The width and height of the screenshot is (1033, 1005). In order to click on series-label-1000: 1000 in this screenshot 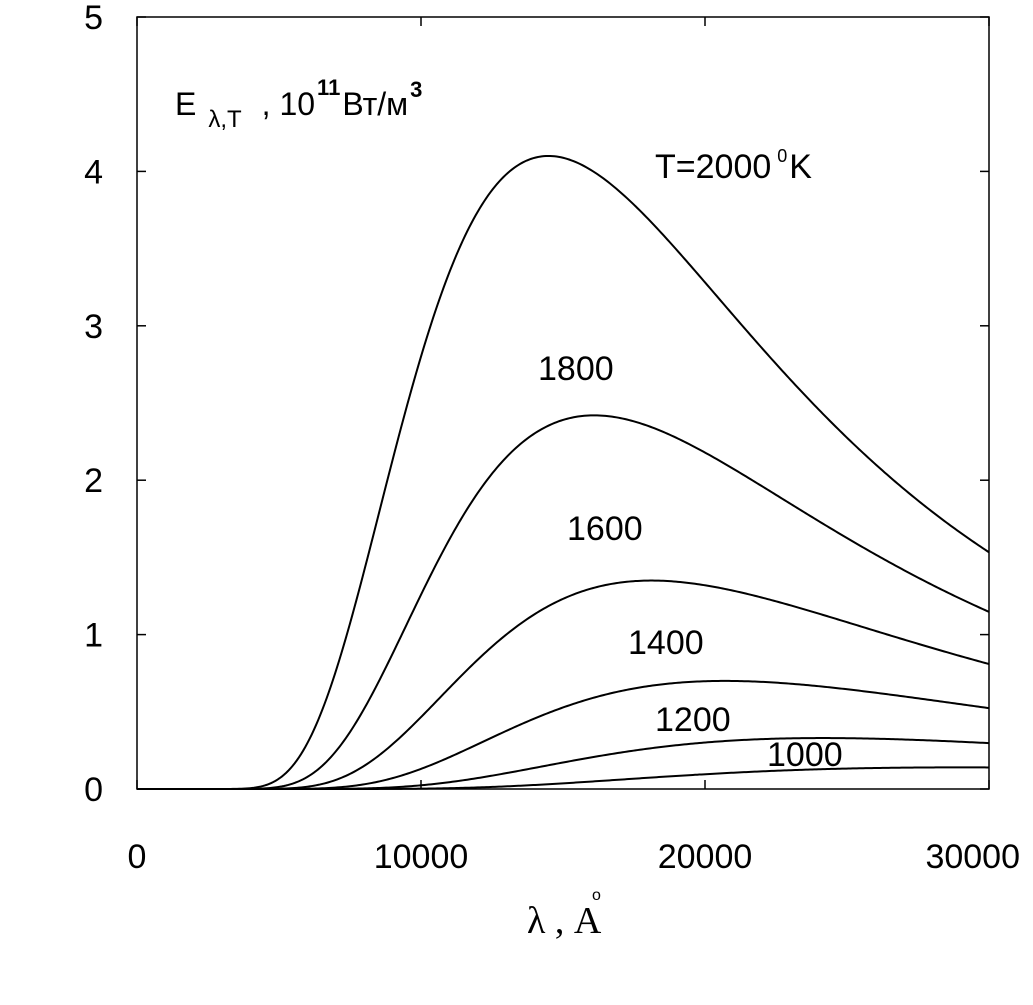, I will do `click(805, 755)`.